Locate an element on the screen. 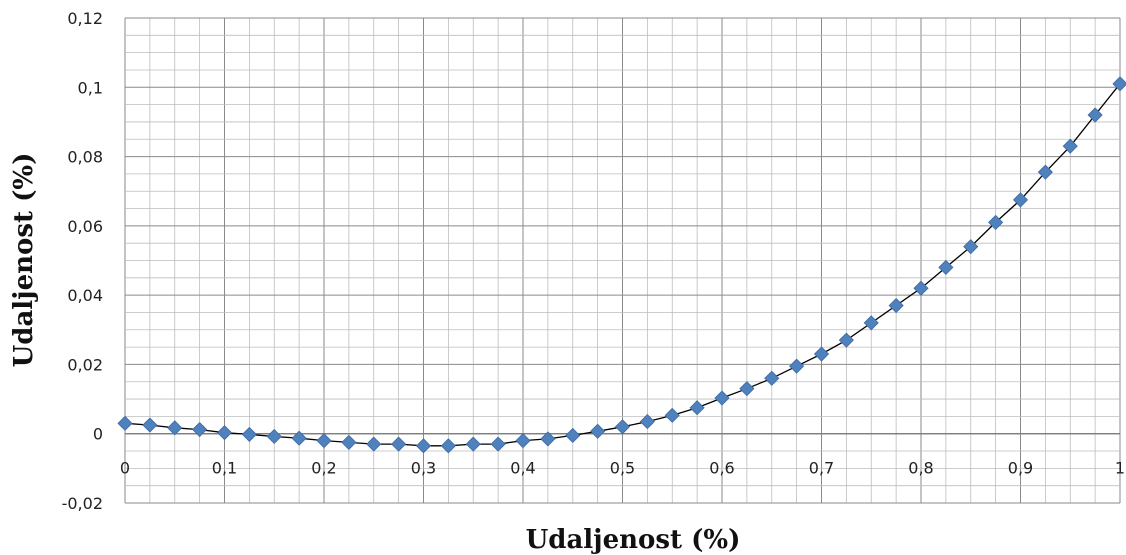 This screenshot has width=1126, height=555. x-tick-label: 1 is located at coordinates (1120, 468).